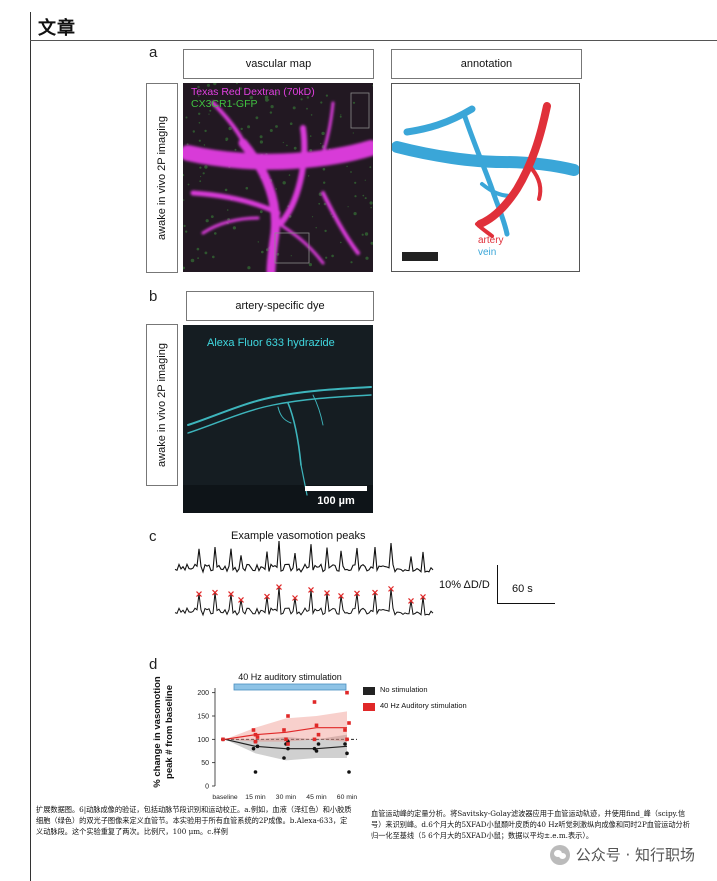 The height and width of the screenshot is (881, 717). I want to click on legend-swatch-no-stim, so click(369, 691).